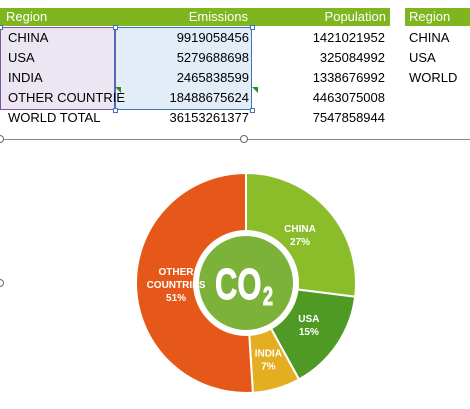  What do you see at coordinates (300, 236) in the screenshot?
I see `data-label-china: CHINA 27%` at bounding box center [300, 236].